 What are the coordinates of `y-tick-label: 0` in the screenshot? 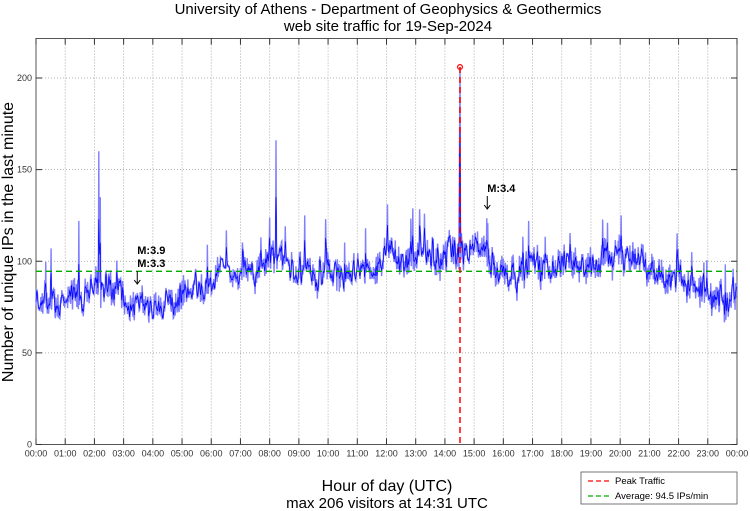 It's located at (29, 445).